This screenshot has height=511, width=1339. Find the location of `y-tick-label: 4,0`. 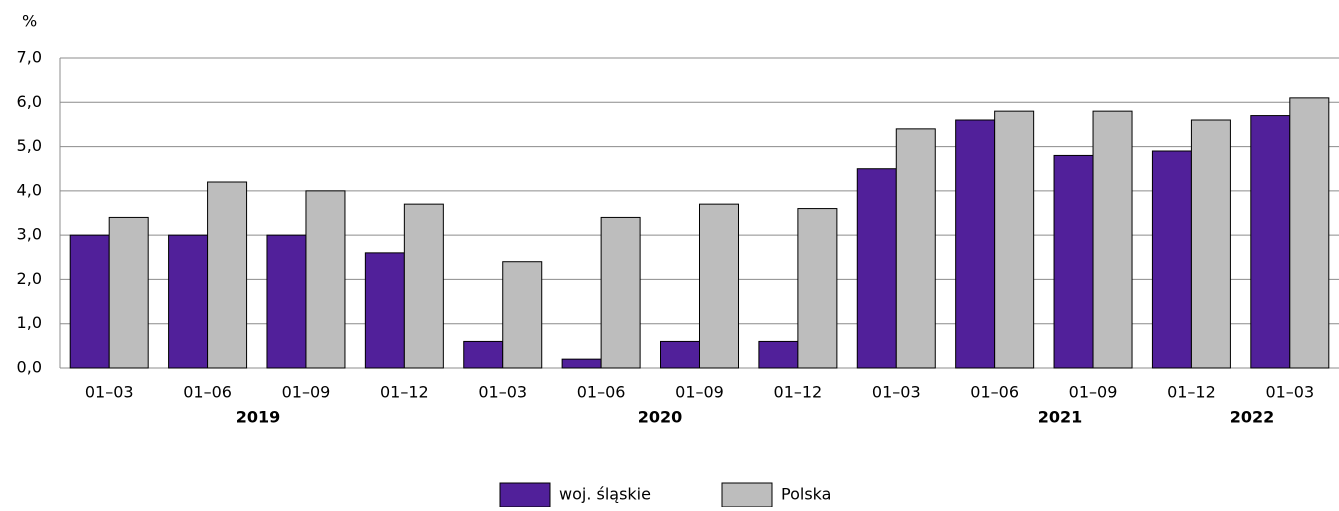

y-tick-label: 4,0 is located at coordinates (29, 189).